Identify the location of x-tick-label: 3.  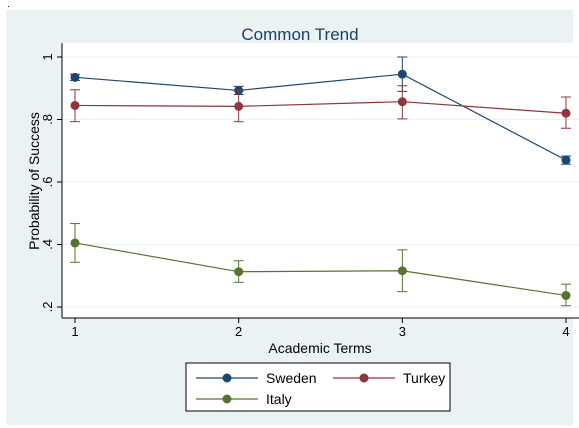
(402, 331).